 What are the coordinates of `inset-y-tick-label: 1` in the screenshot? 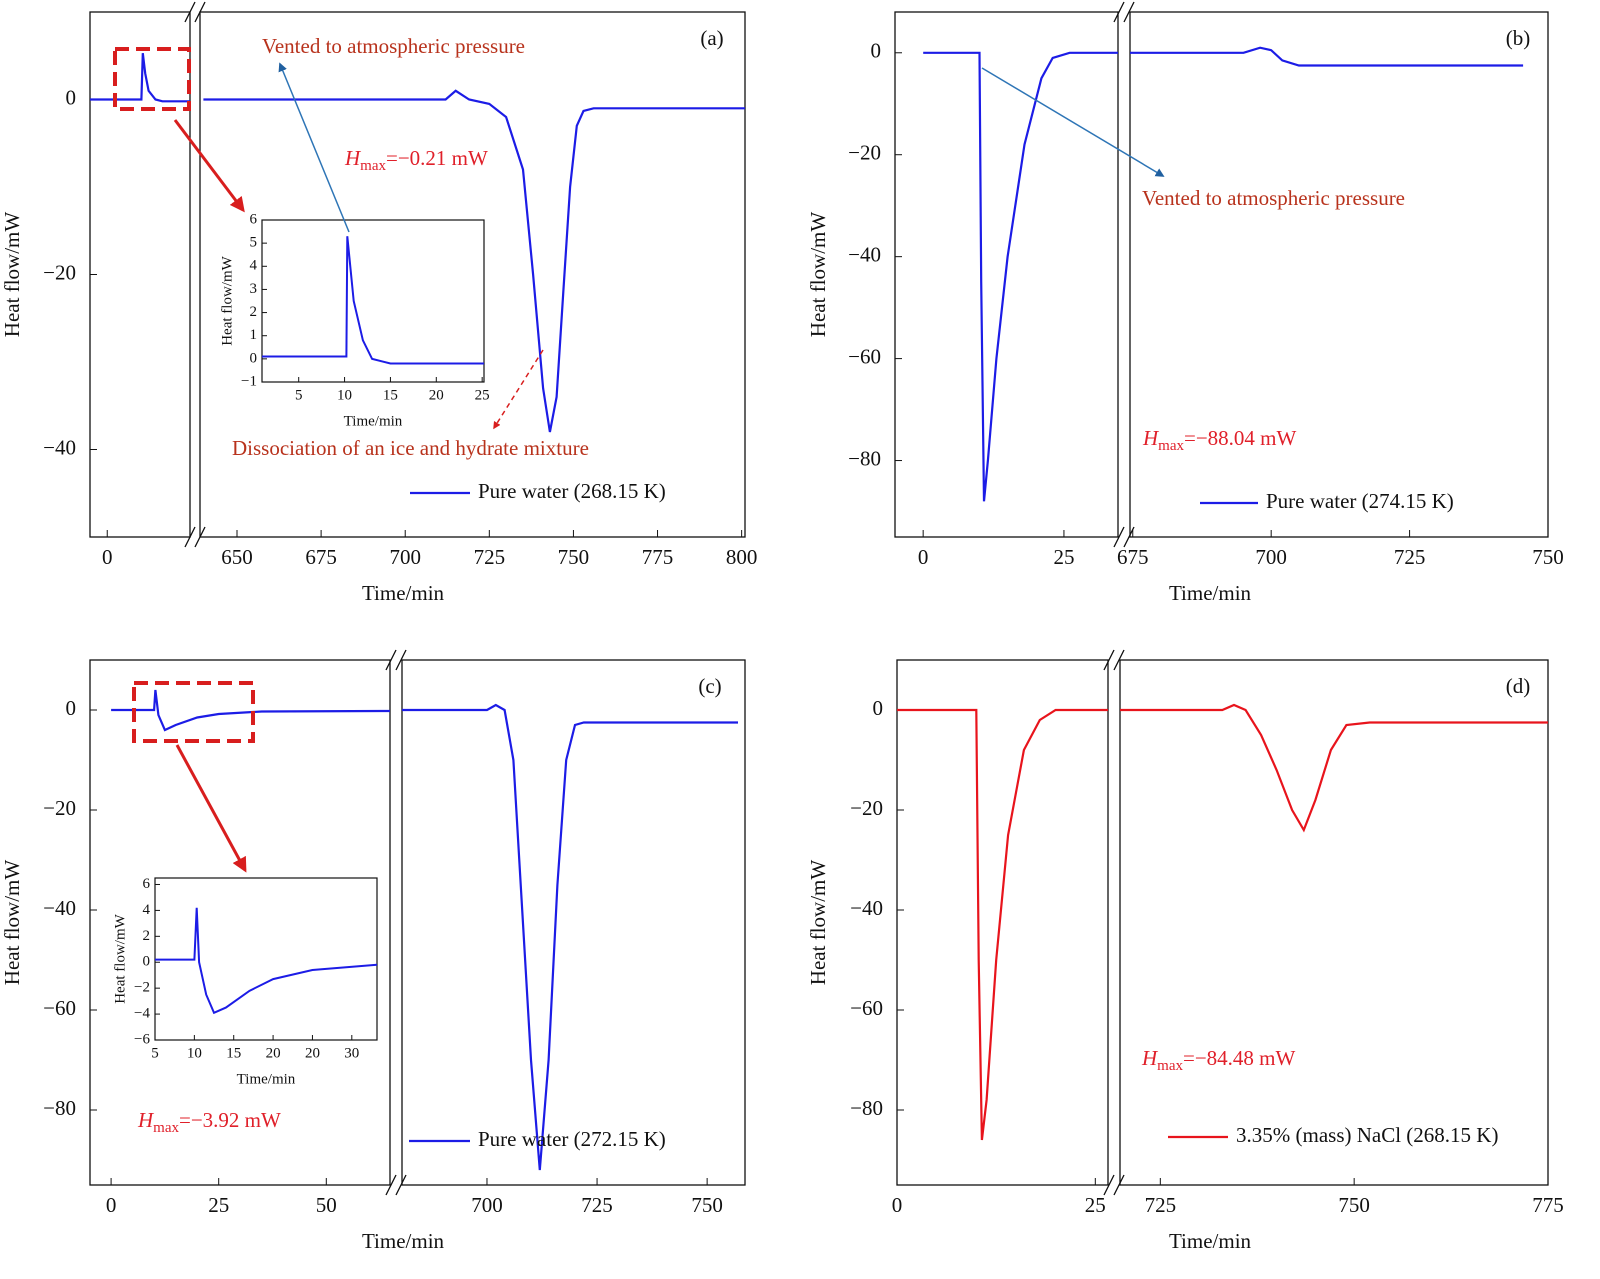 It's located at (254, 335).